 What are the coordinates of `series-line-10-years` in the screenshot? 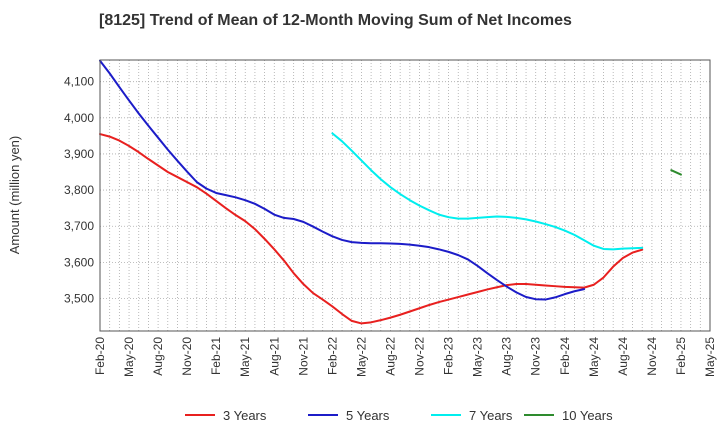 It's located at (676, 172).